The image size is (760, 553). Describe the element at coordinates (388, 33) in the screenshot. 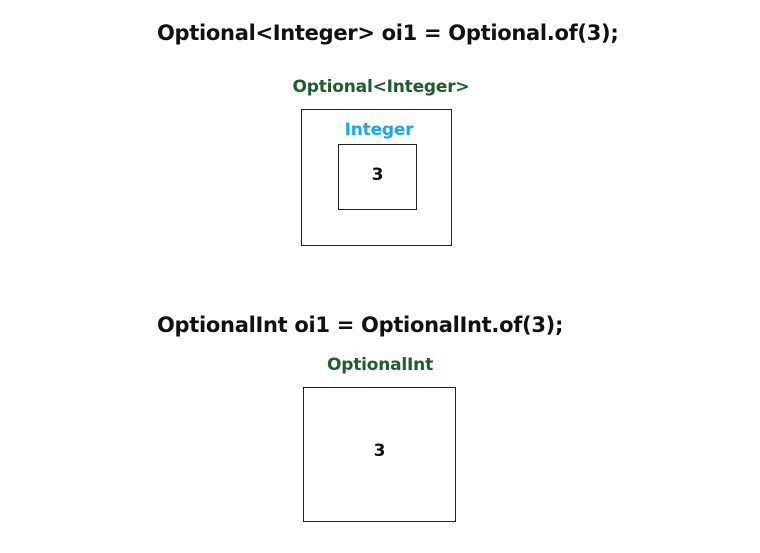

I see `optional-integer-code-line: Optional<Integer> oi1 = Optional.of(3);` at that location.